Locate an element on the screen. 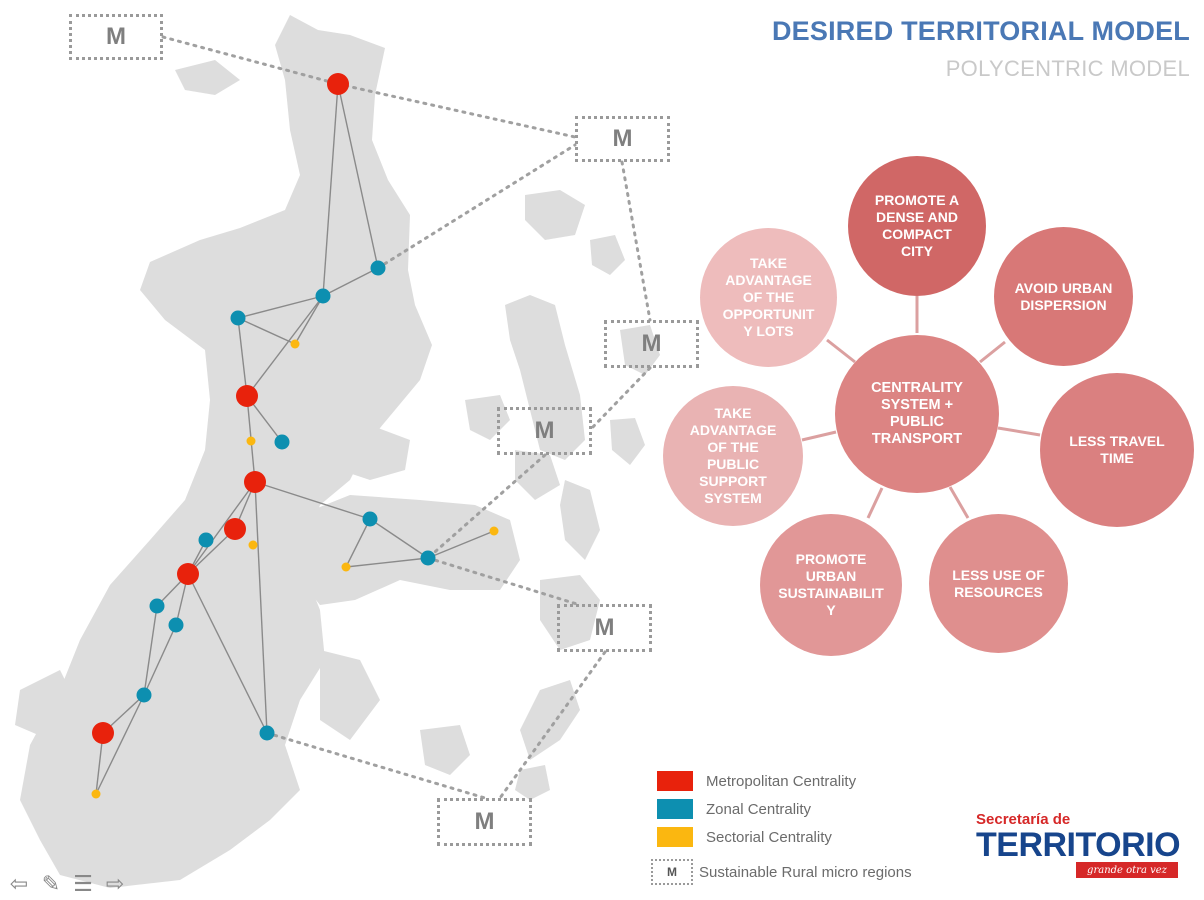 The width and height of the screenshot is (1204, 900). east-bay-land is located at coordinates (370, 452).